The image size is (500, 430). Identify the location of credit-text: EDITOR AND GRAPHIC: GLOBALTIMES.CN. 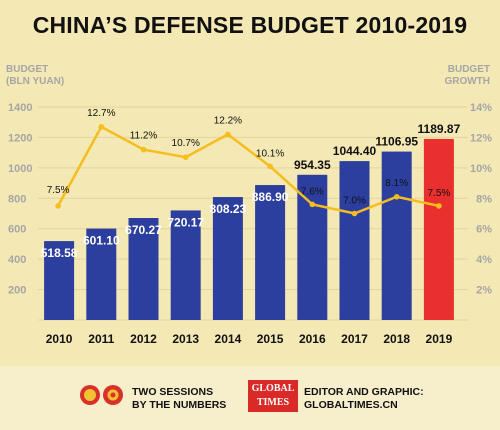
(364, 399).